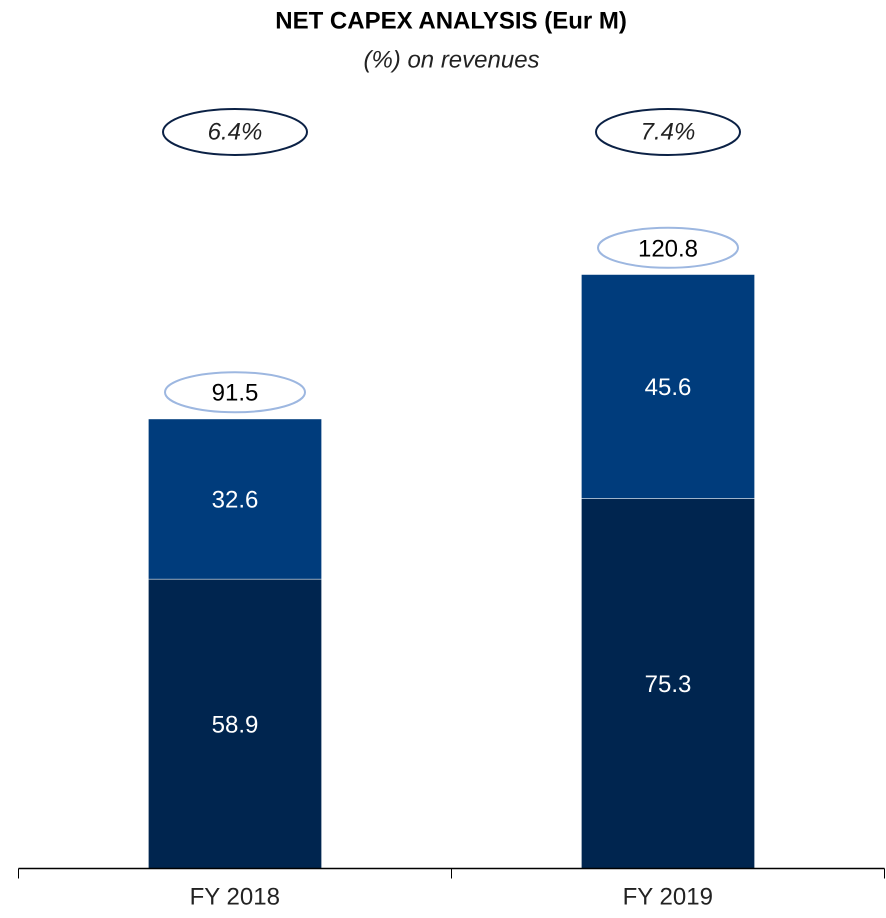 The image size is (886, 918). What do you see at coordinates (668, 248) in the screenshot?
I see `total-label: 120.8` at bounding box center [668, 248].